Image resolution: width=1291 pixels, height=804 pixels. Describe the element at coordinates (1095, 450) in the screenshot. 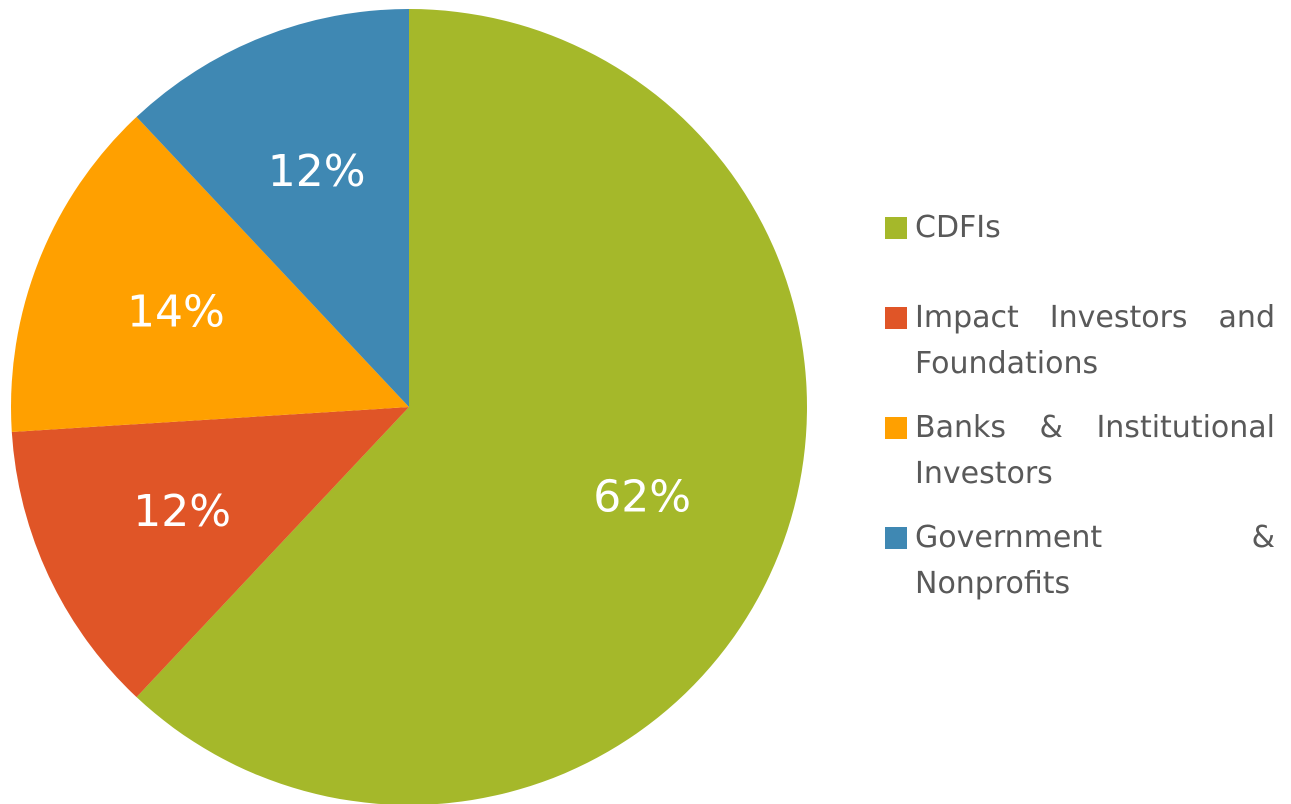

I see `legend-label: Banks & Institutional Investors` at that location.